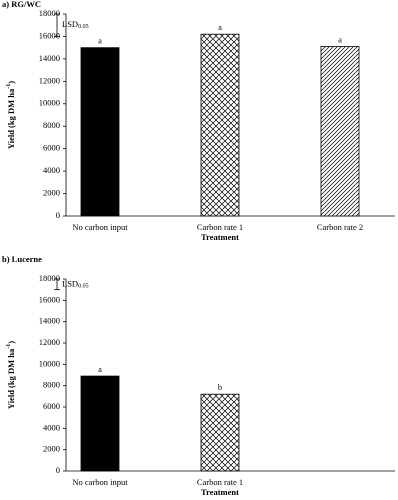 The image size is (398, 500). What do you see at coordinates (21, 4) in the screenshot?
I see `chart-title: a) RG/WC` at bounding box center [21, 4].